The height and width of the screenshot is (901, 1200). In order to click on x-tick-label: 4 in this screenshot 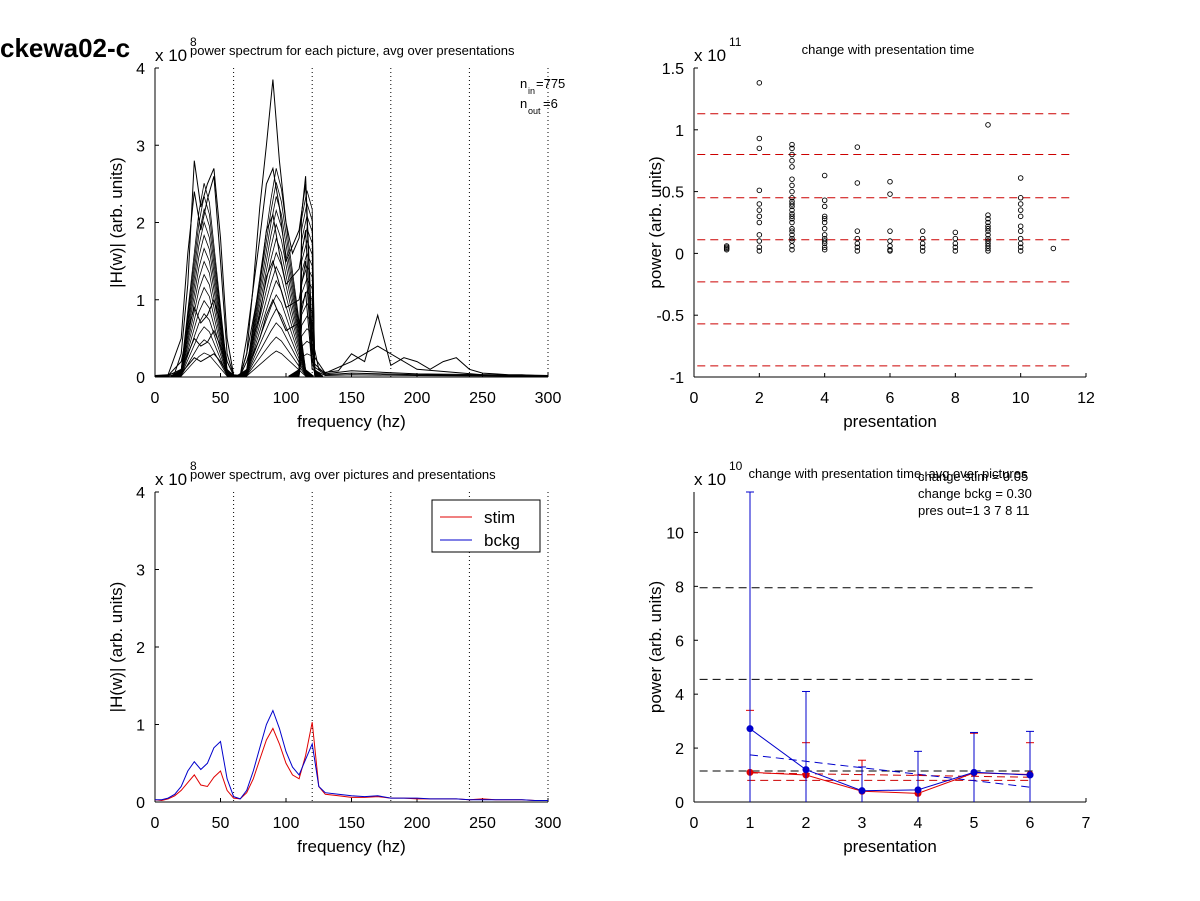, I will do `click(824, 398)`.